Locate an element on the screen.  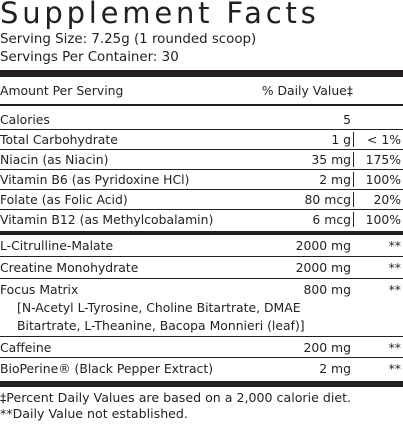
nutrient-name: Calories is located at coordinates (25, 119).